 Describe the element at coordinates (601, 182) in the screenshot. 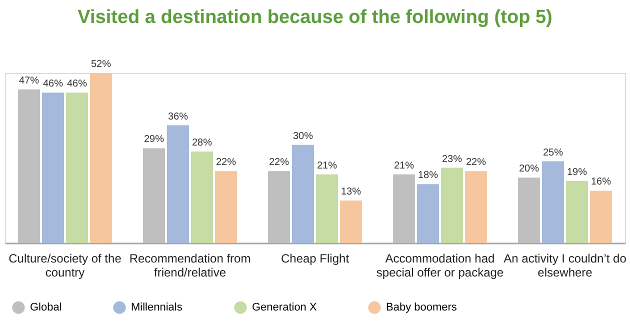

I see `data-label: 16%` at that location.